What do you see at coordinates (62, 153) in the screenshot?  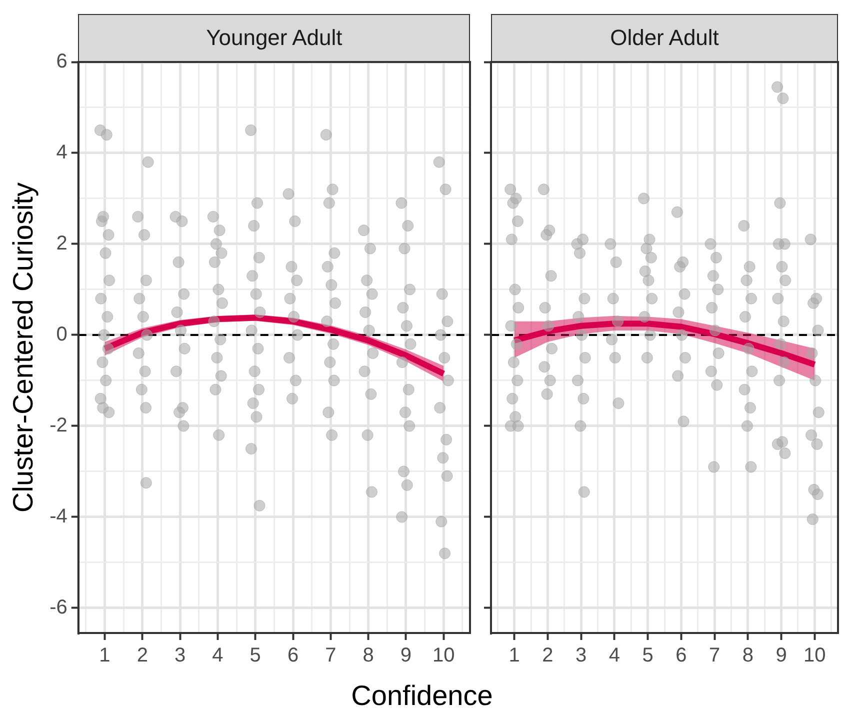 I see `y-tick-label: 4` at bounding box center [62, 153].